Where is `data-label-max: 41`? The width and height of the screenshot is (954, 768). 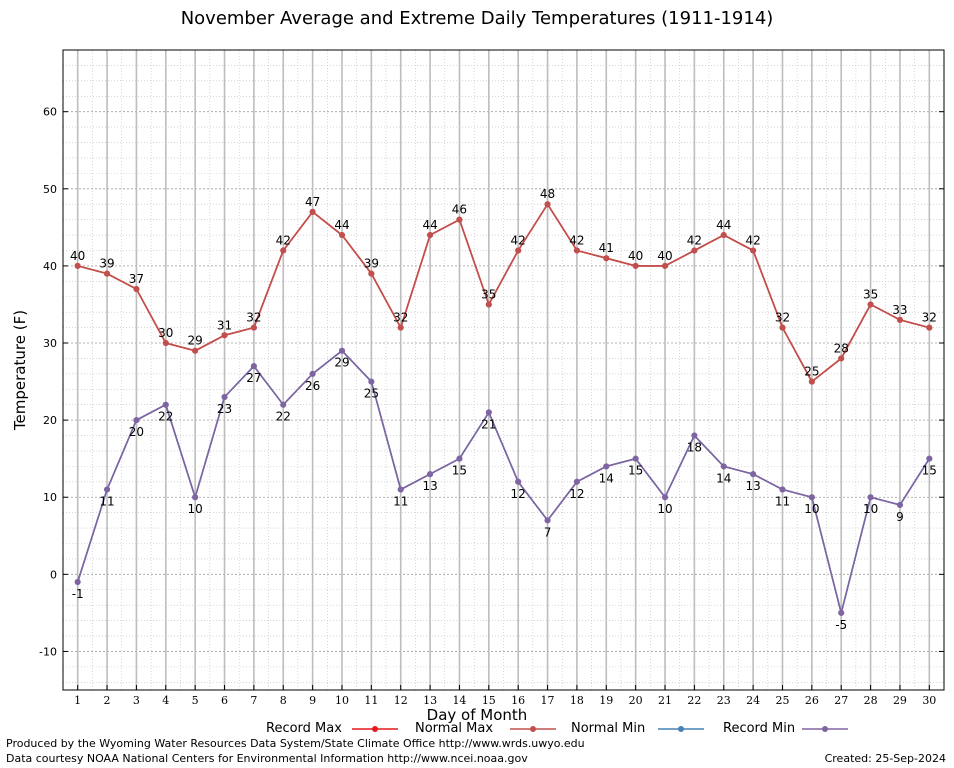
data-label-max: 41 is located at coordinates (606, 248).